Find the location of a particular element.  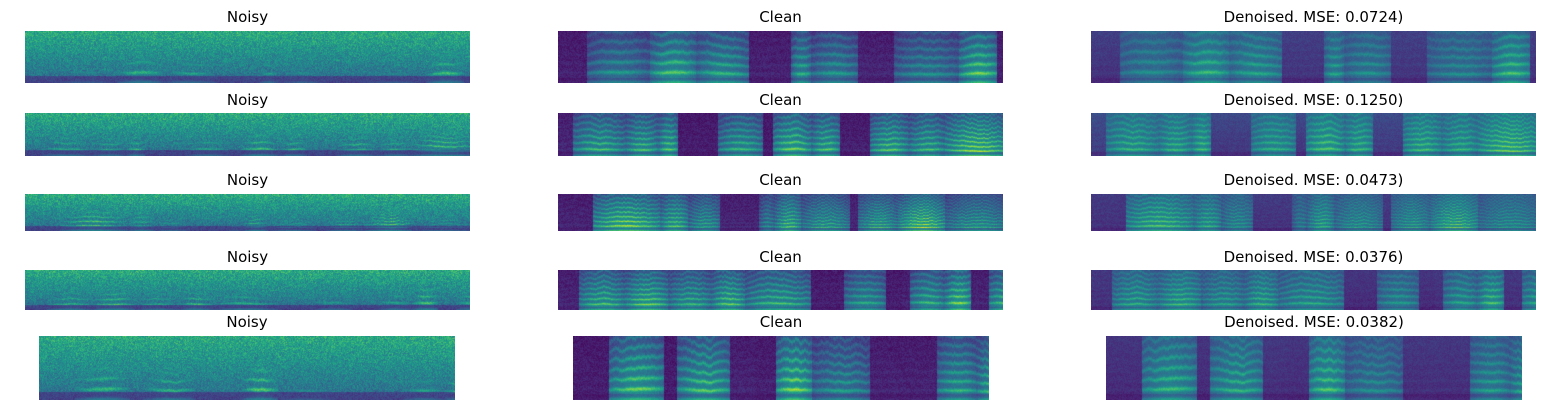

denoised-title: Denoised. MSE: 0.0382) is located at coordinates (1314, 322).